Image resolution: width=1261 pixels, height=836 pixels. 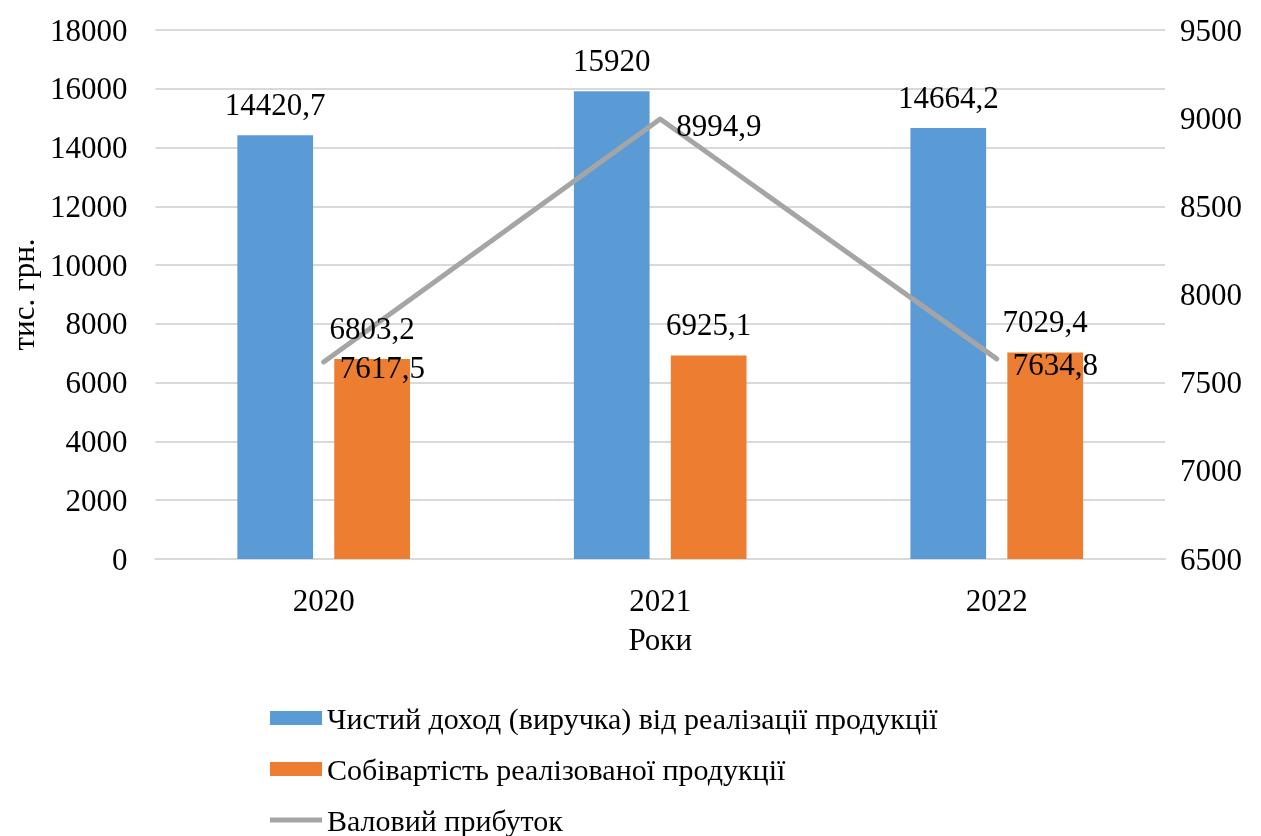 I want to click on y-tick-label: 14000, so click(x=88, y=148).